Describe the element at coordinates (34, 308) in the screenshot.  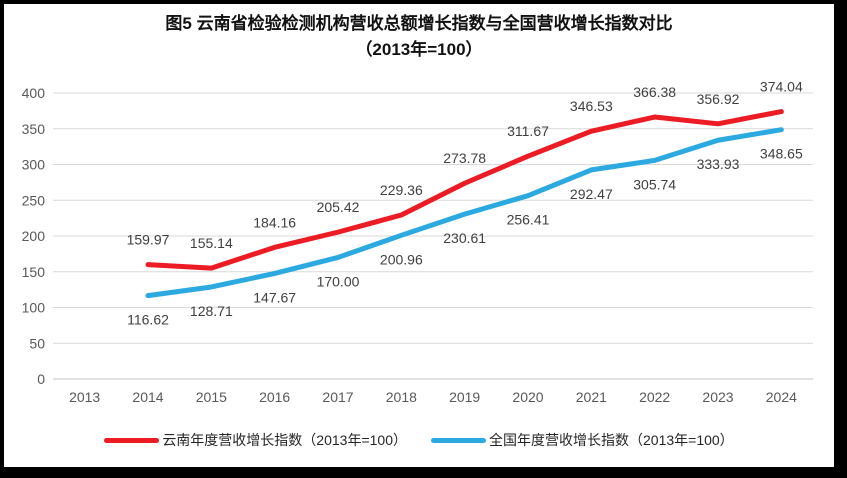
I see `y-tick-label: 100` at that location.